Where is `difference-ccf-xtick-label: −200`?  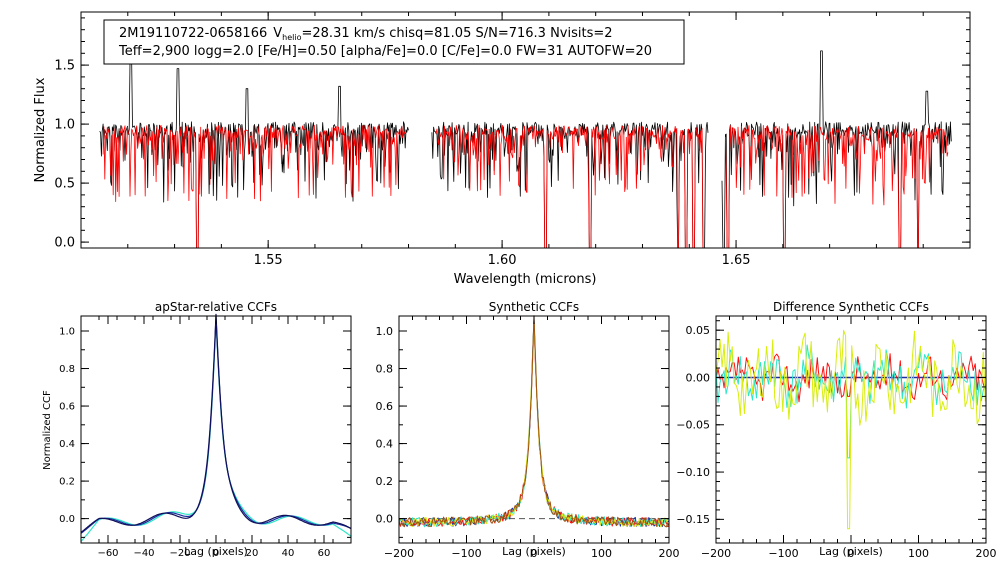
difference-ccf-xtick-label: −200 is located at coordinates (716, 553).